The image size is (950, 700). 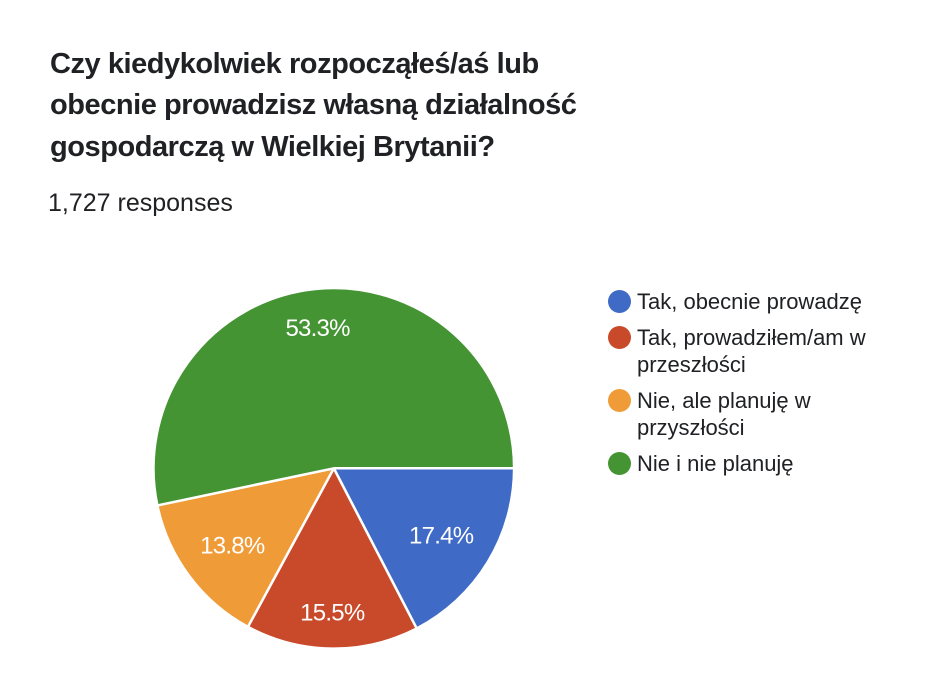 What do you see at coordinates (232, 545) in the screenshot?
I see `svg-text: 13.8%` at bounding box center [232, 545].